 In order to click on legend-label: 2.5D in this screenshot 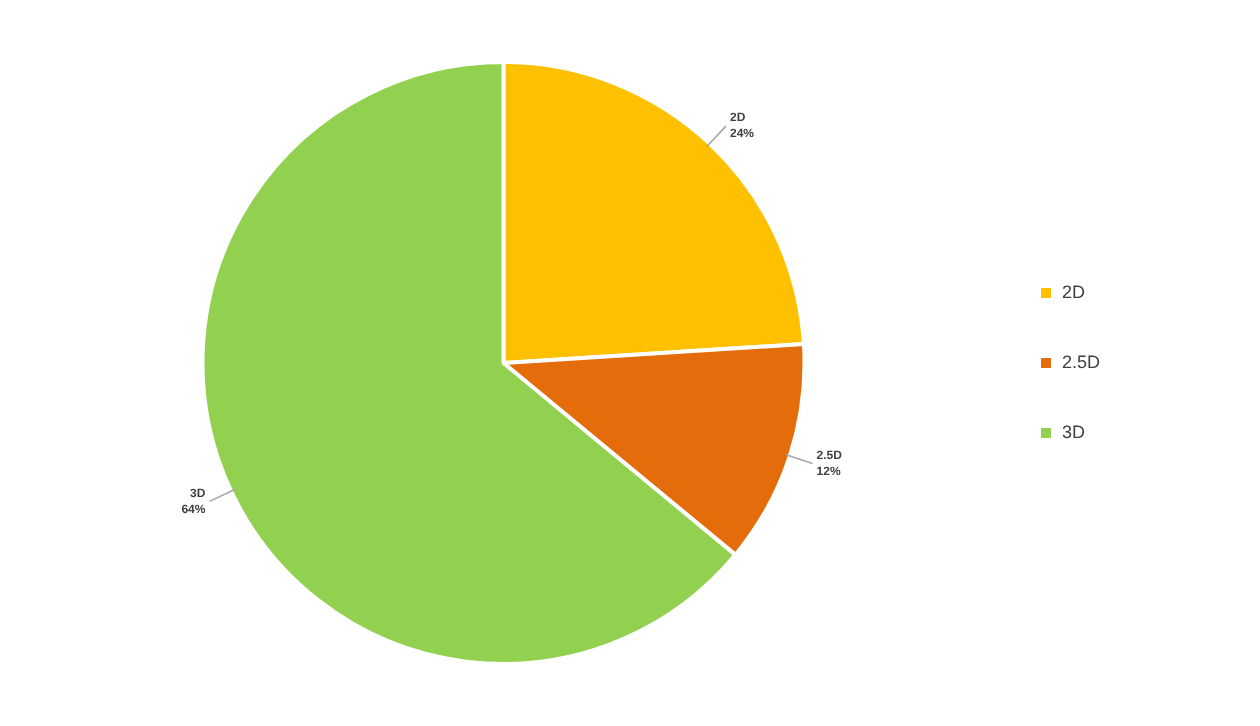, I will do `click(1081, 361)`.